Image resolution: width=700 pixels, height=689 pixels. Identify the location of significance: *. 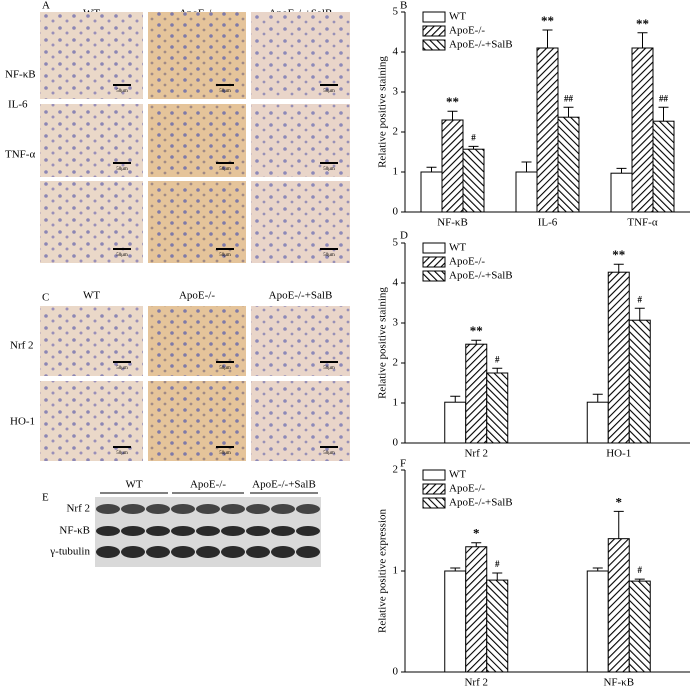
(619, 501).